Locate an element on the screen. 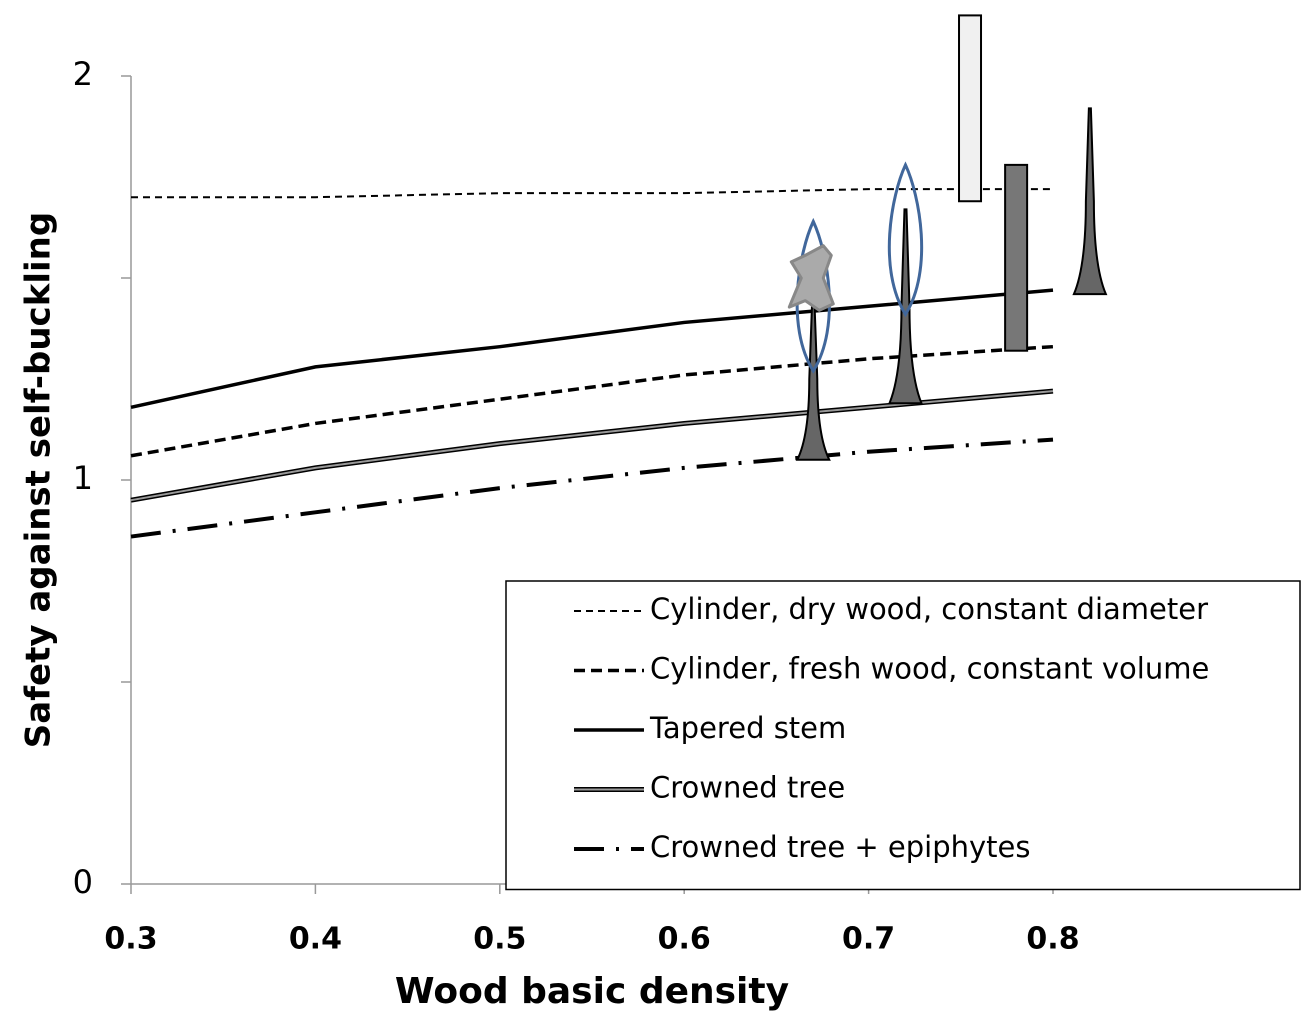 The image size is (1304, 1025). epiphyte-icon is located at coordinates (811, 278).